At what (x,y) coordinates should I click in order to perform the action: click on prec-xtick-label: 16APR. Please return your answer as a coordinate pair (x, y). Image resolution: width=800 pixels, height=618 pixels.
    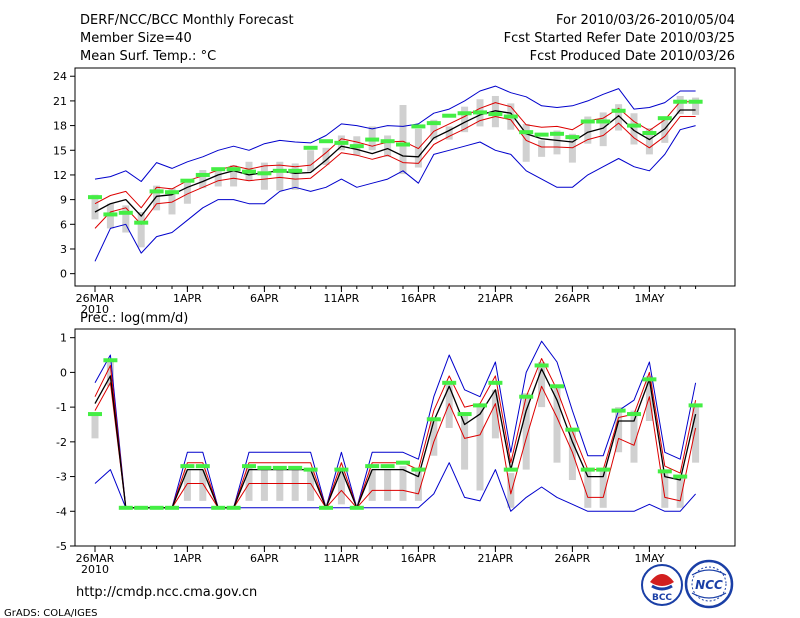
    Looking at the image, I should click on (418, 558).